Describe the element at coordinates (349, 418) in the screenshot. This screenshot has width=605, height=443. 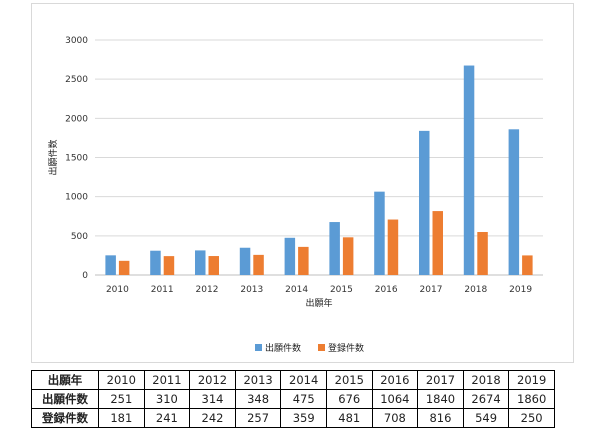
I see `table-cell: 481` at that location.